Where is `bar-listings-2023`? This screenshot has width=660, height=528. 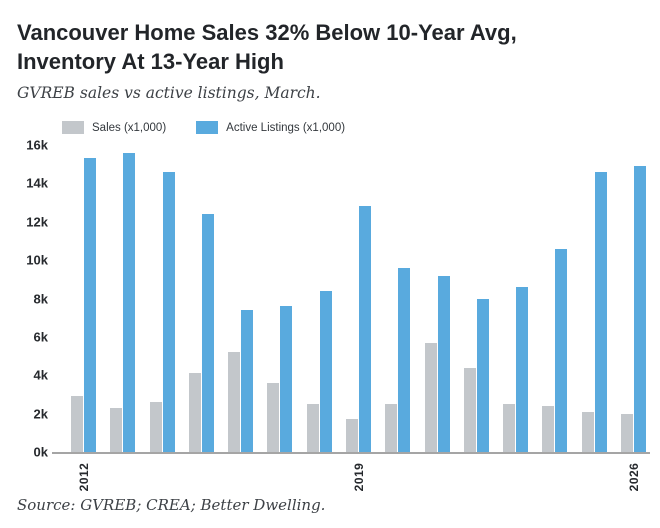
bar-listings-2023 is located at coordinates (522, 369).